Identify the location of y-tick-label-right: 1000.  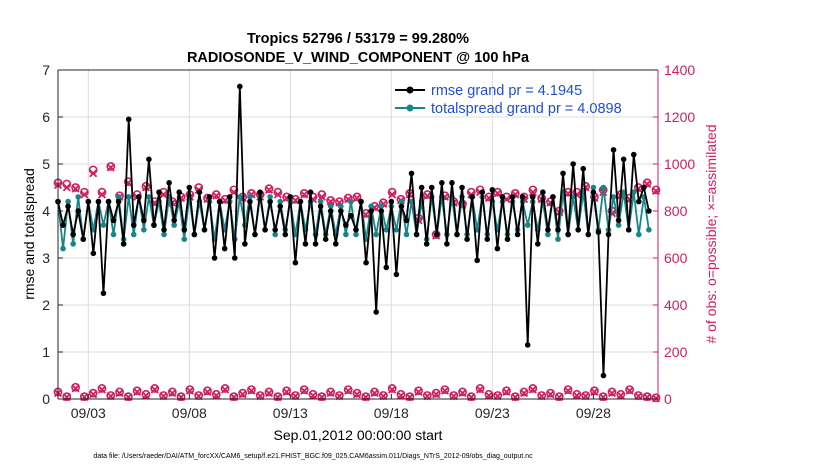
(679, 164).